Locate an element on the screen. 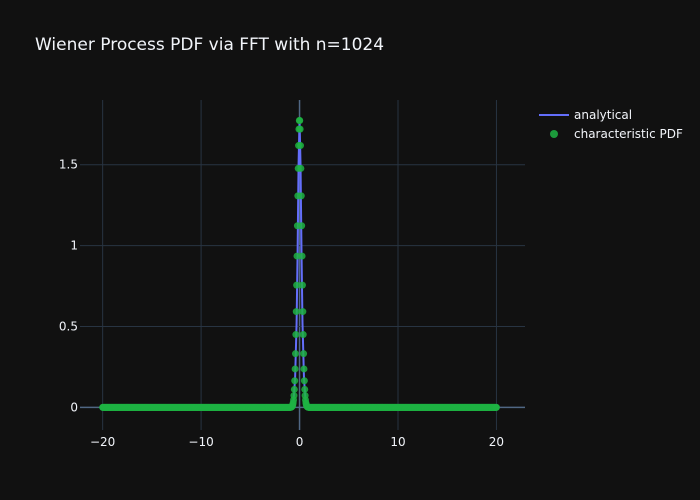 The height and width of the screenshot is (500, 700). x-tick-label: 10 is located at coordinates (397, 442).